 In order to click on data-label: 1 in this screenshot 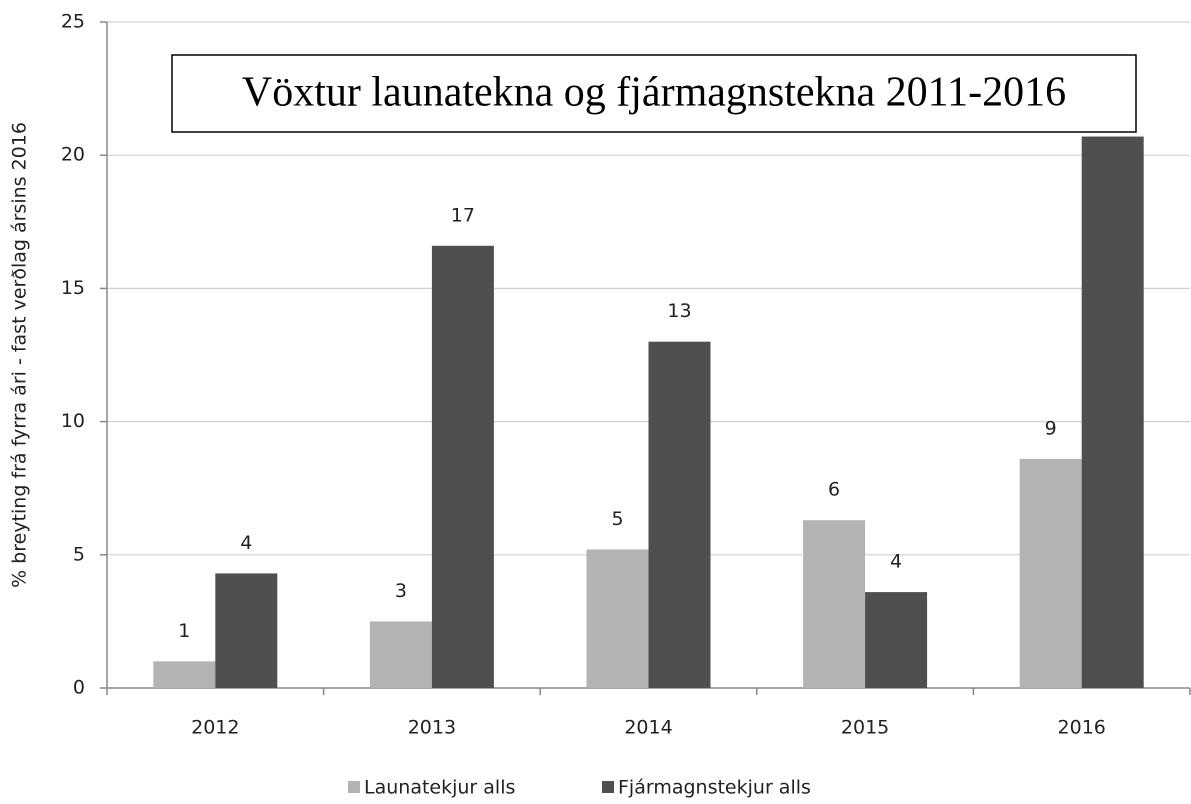, I will do `click(184, 631)`.